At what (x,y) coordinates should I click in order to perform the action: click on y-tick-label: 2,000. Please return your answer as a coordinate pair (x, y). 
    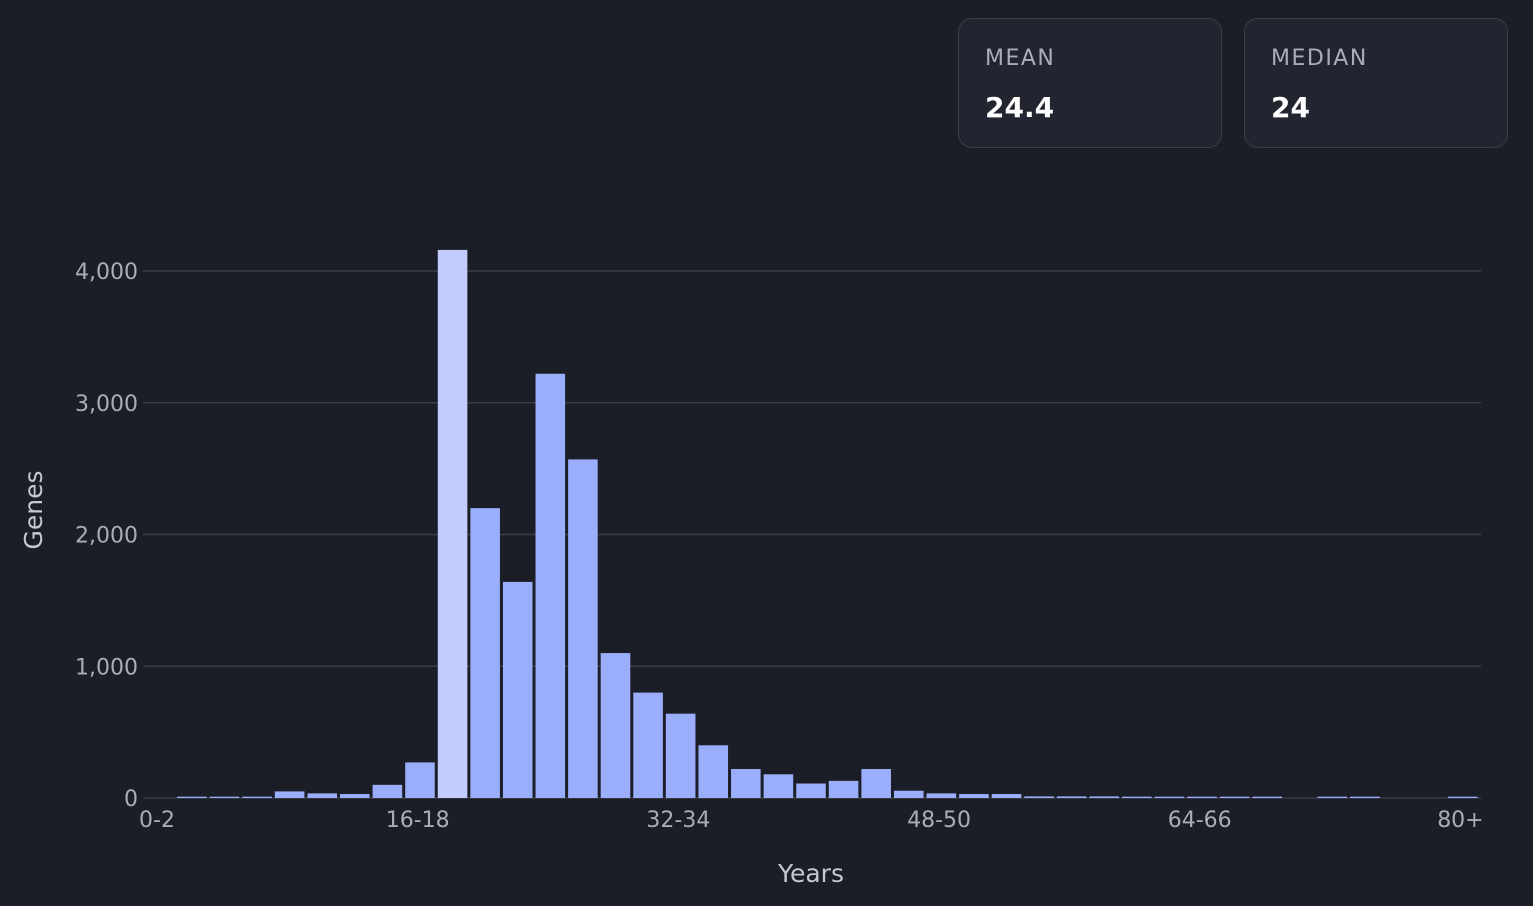
    Looking at the image, I should click on (106, 536).